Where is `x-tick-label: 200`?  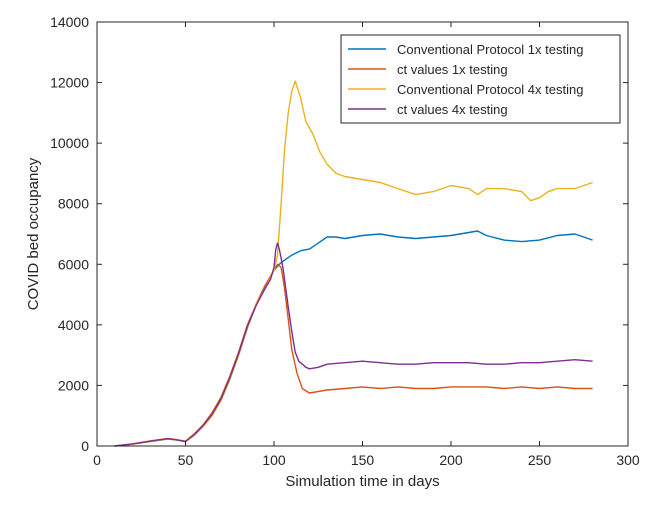
x-tick-label: 200 is located at coordinates (451, 460).